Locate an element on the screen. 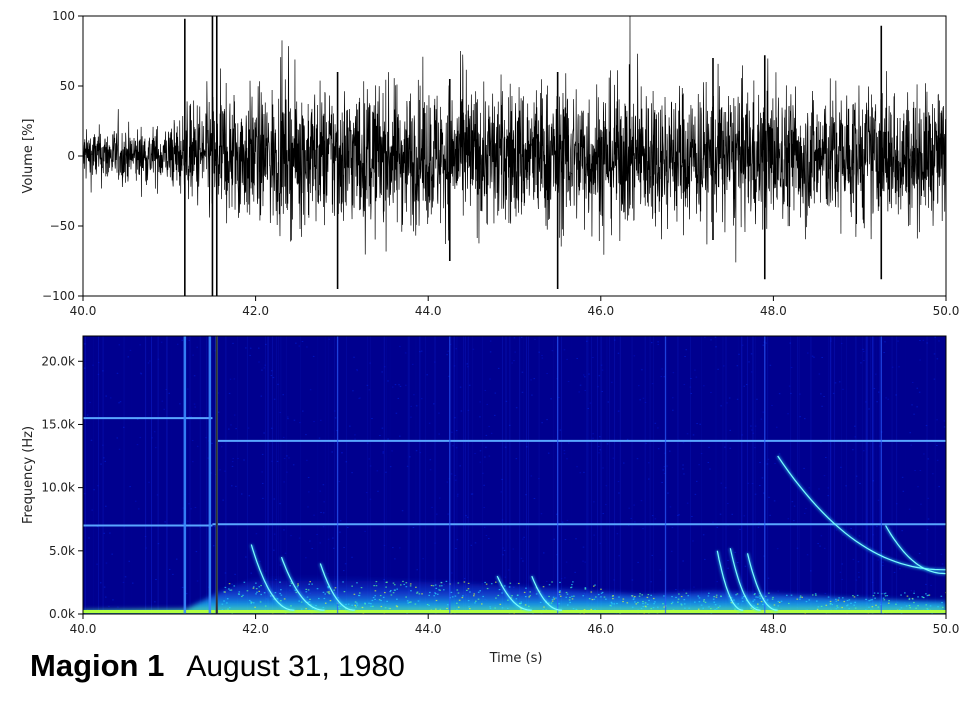  spectrogram-y-ticks: 20.0k 15.0k 10.0k 5.0k 0.0k is located at coordinates (62, 487).